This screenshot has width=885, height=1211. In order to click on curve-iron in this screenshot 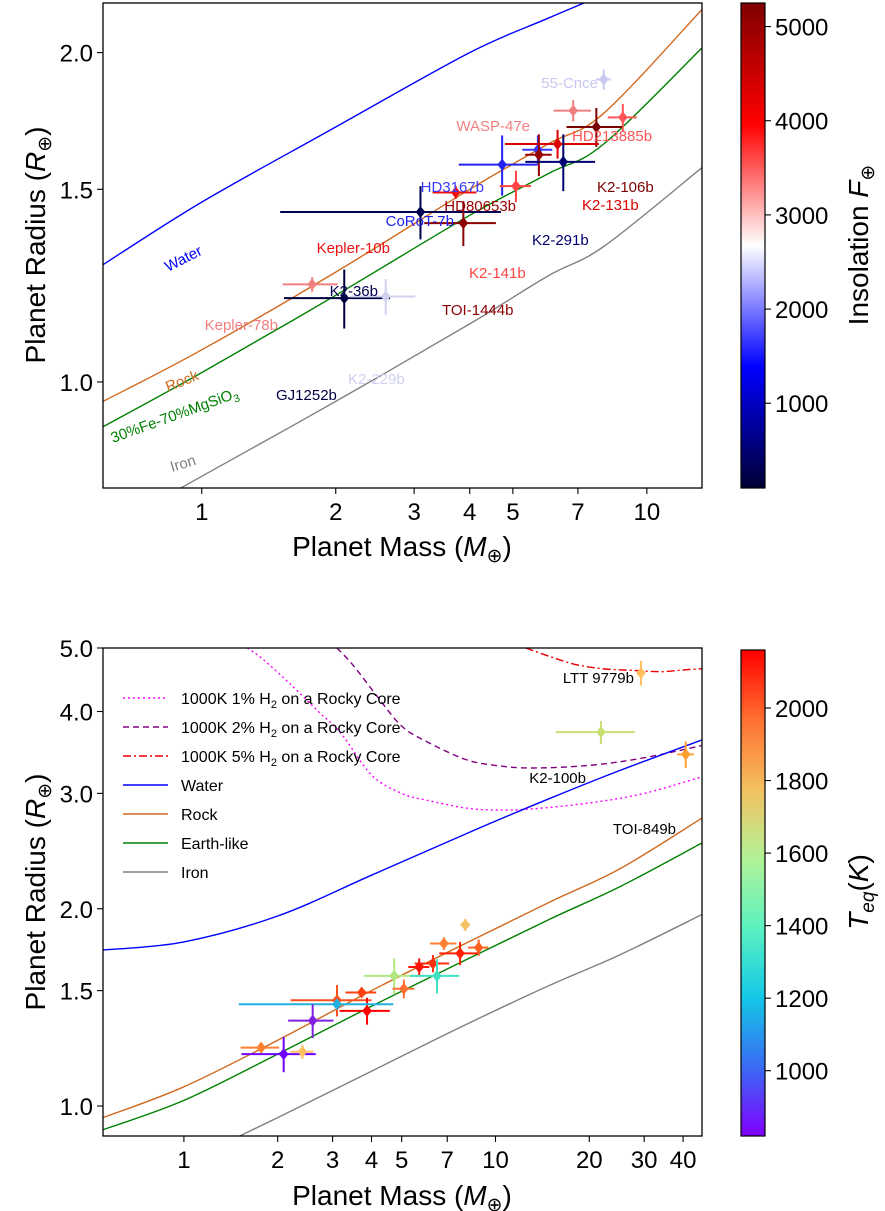, I will do `click(469, 1024)`.